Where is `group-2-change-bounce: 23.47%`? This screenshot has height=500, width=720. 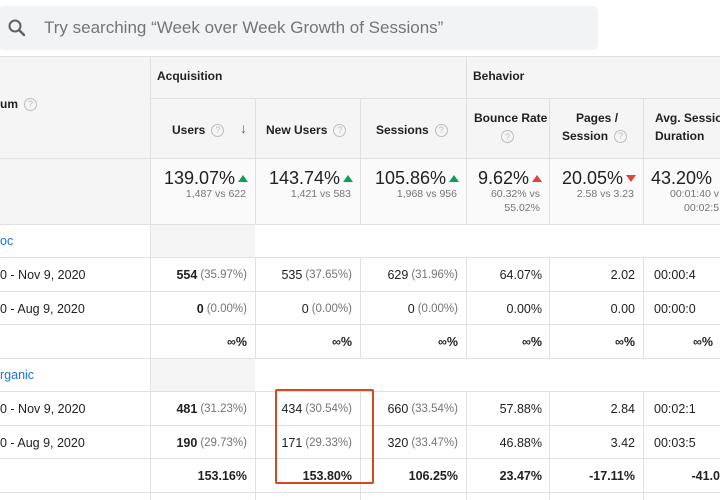 group-2-change-bounce: 23.47% is located at coordinates (520, 475).